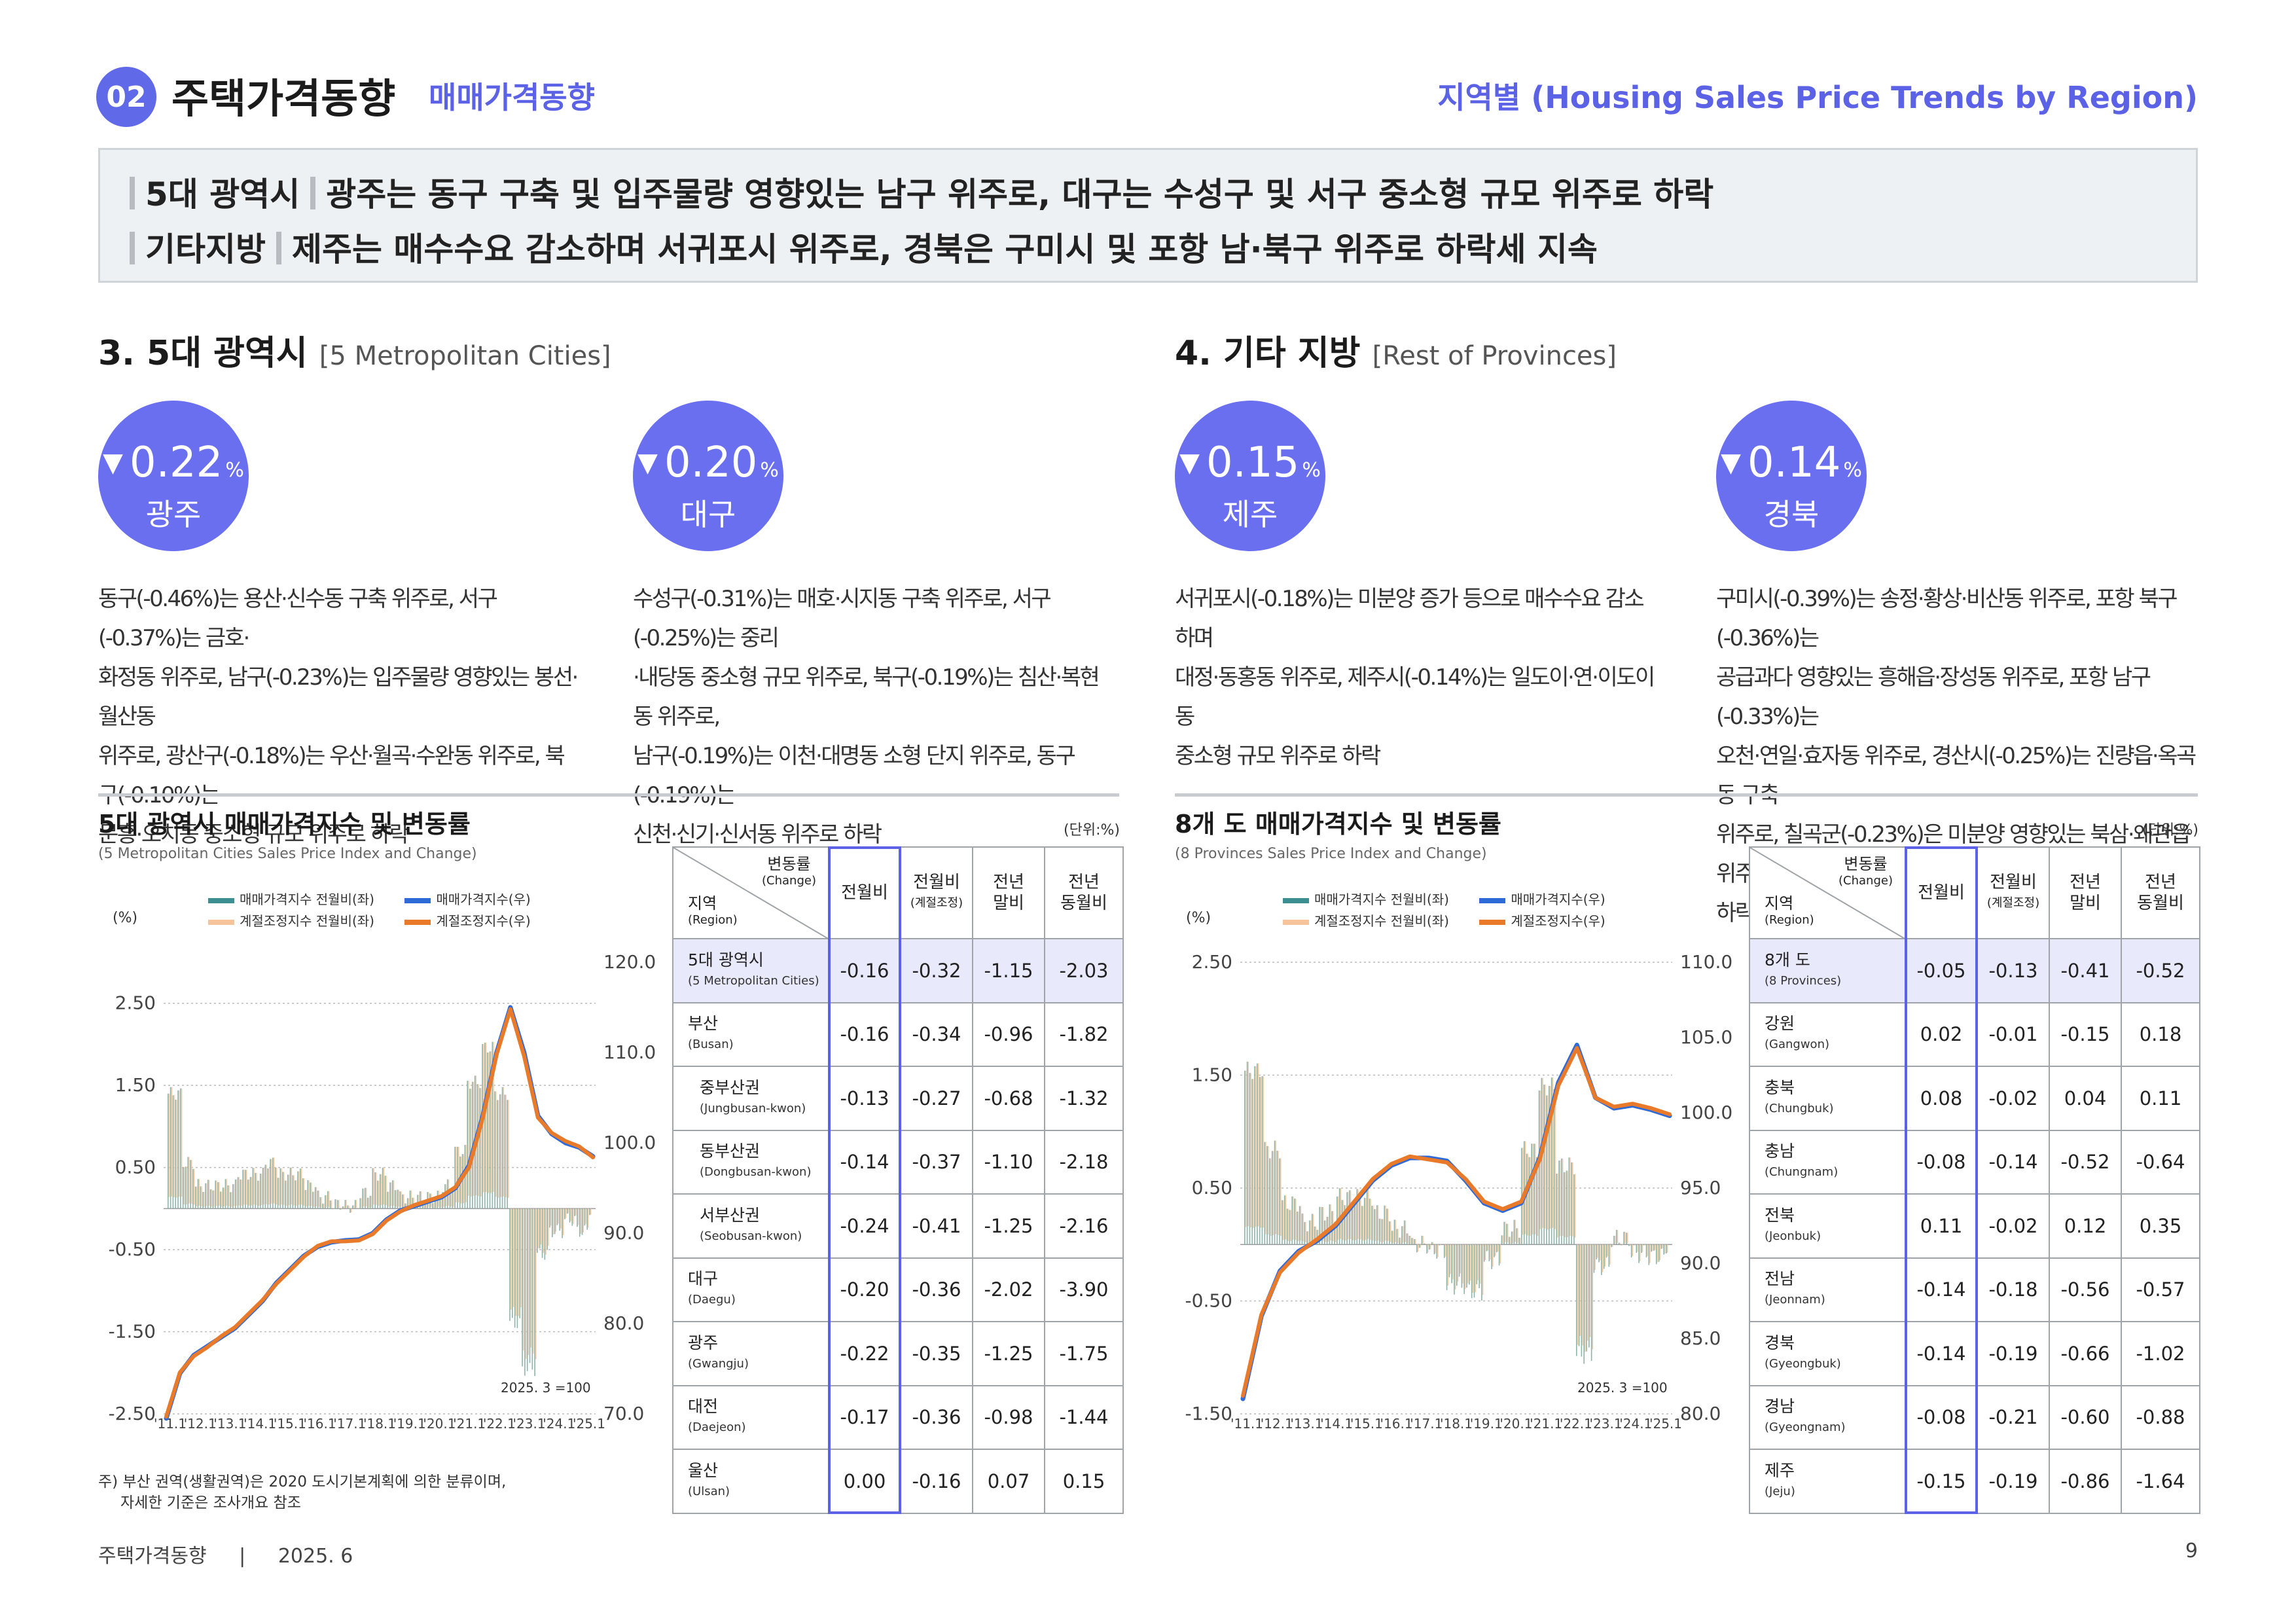 The width and height of the screenshot is (2296, 1624). Describe the element at coordinates (176, 463) in the screenshot. I see `stat-value: 0.22` at that location.